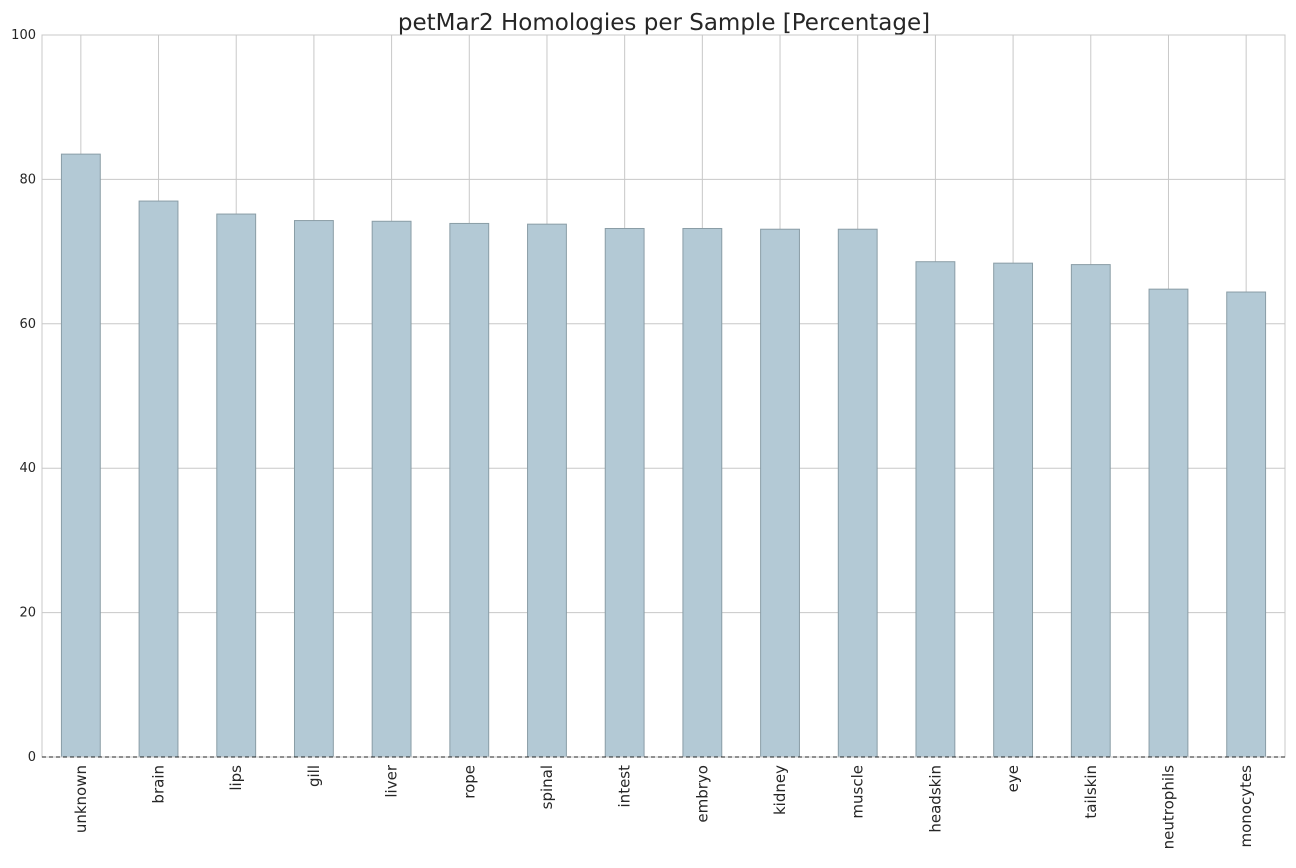 Image resolution: width=1296 pixels, height=868 pixels. Describe the element at coordinates (80, 455) in the screenshot. I see `bar-unknown` at that location.